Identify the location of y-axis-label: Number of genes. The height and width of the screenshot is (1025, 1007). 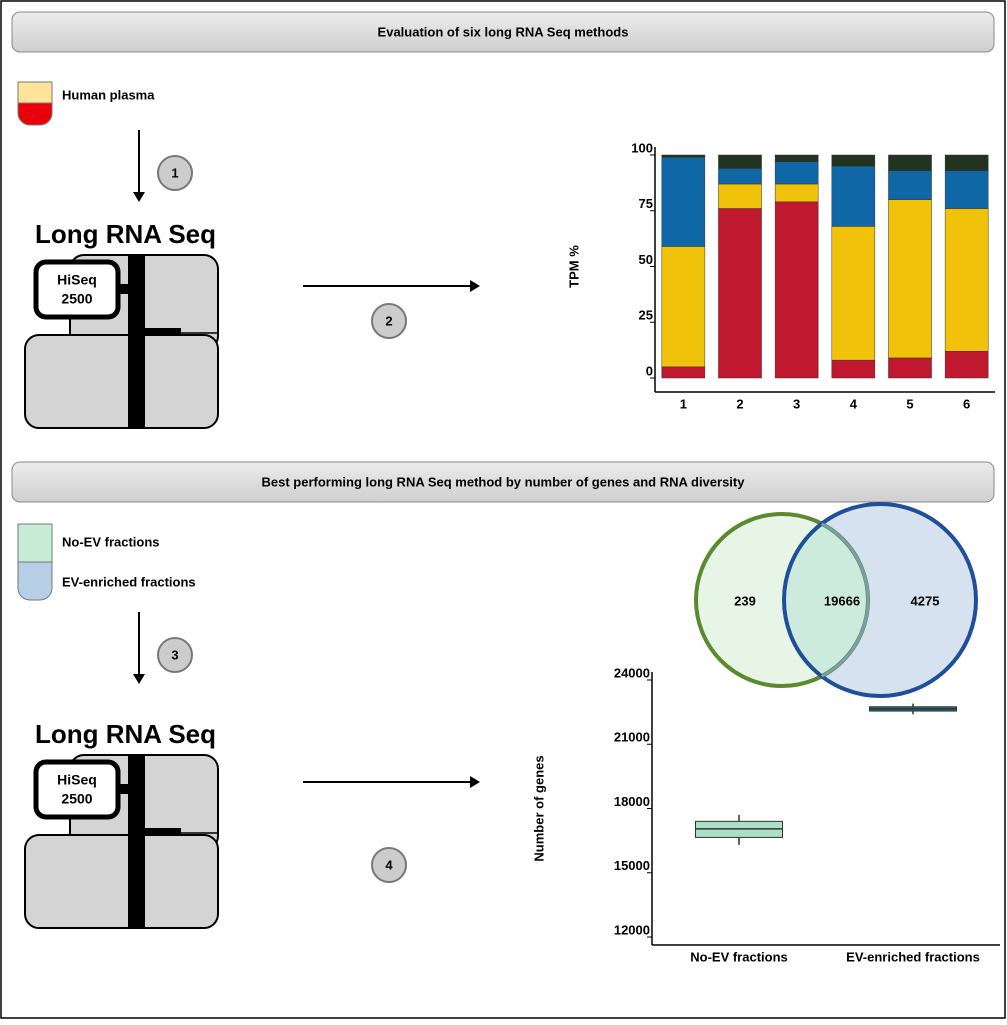
(538, 808).